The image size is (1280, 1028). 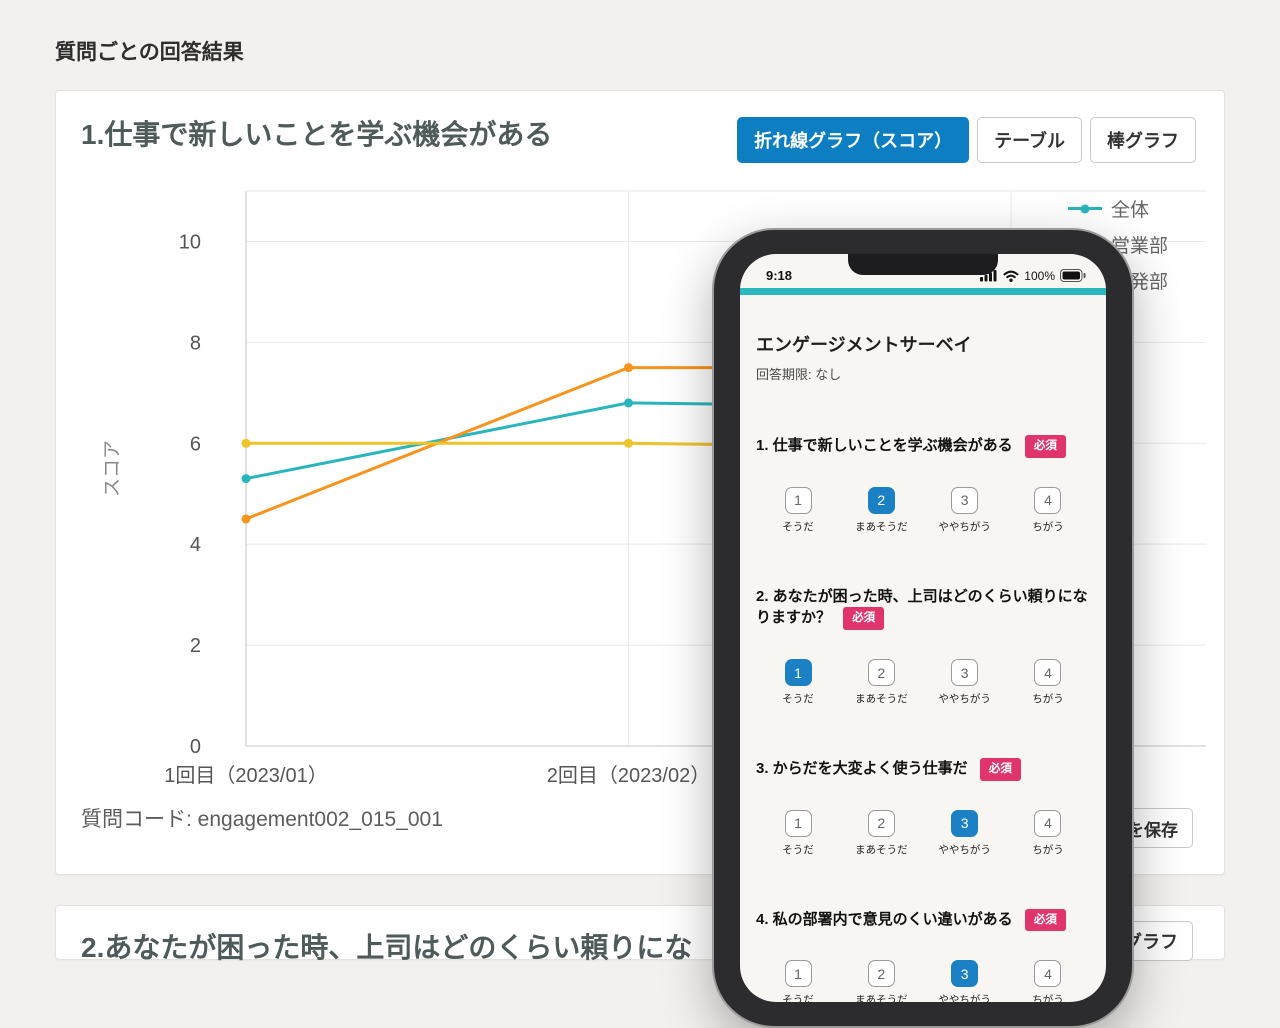 What do you see at coordinates (317, 134) in the screenshot?
I see `question-1-heading: 1.仕事で新しいことを学ぶ機会がある` at bounding box center [317, 134].